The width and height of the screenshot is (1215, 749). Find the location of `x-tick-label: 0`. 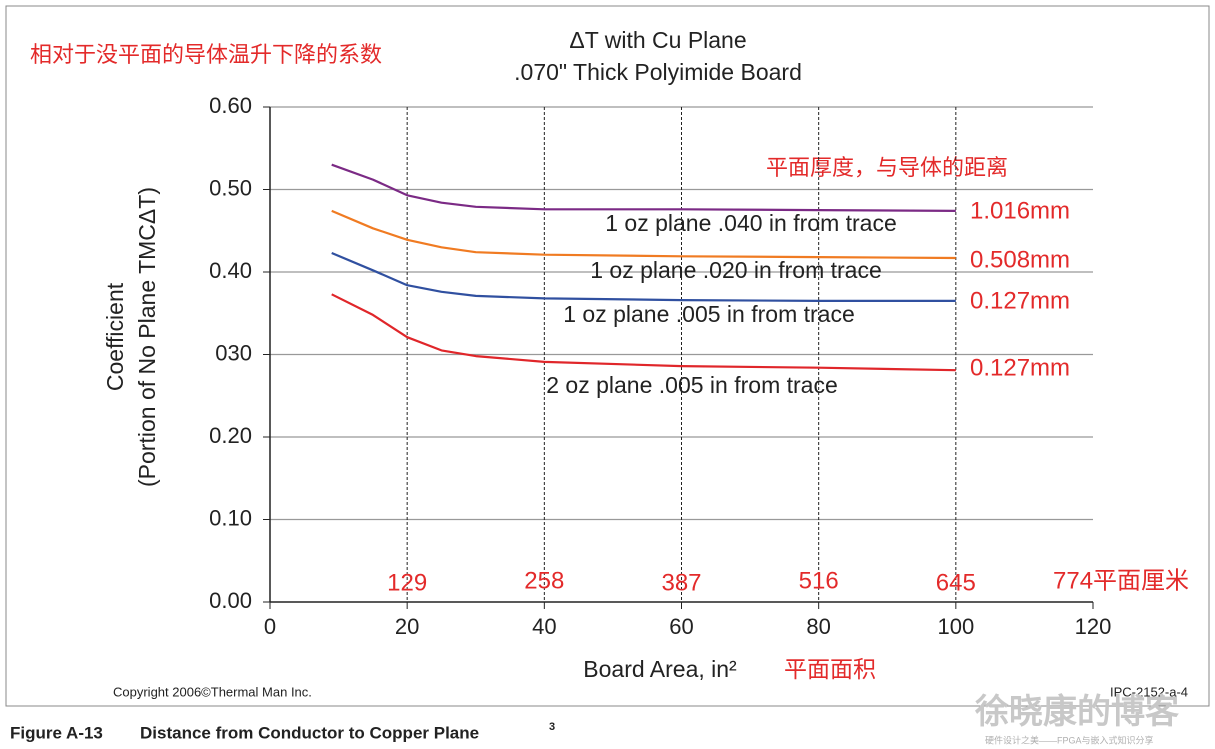

x-tick-label: 0 is located at coordinates (270, 626).